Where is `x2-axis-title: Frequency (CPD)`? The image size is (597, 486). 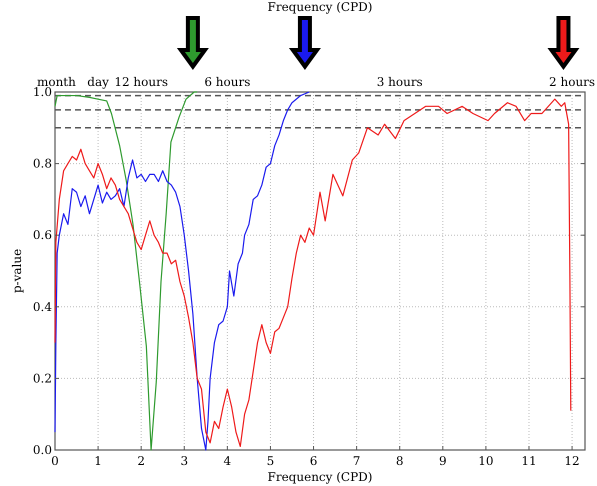
x2-axis-title: Frequency (CPD) is located at coordinates (320, 7).